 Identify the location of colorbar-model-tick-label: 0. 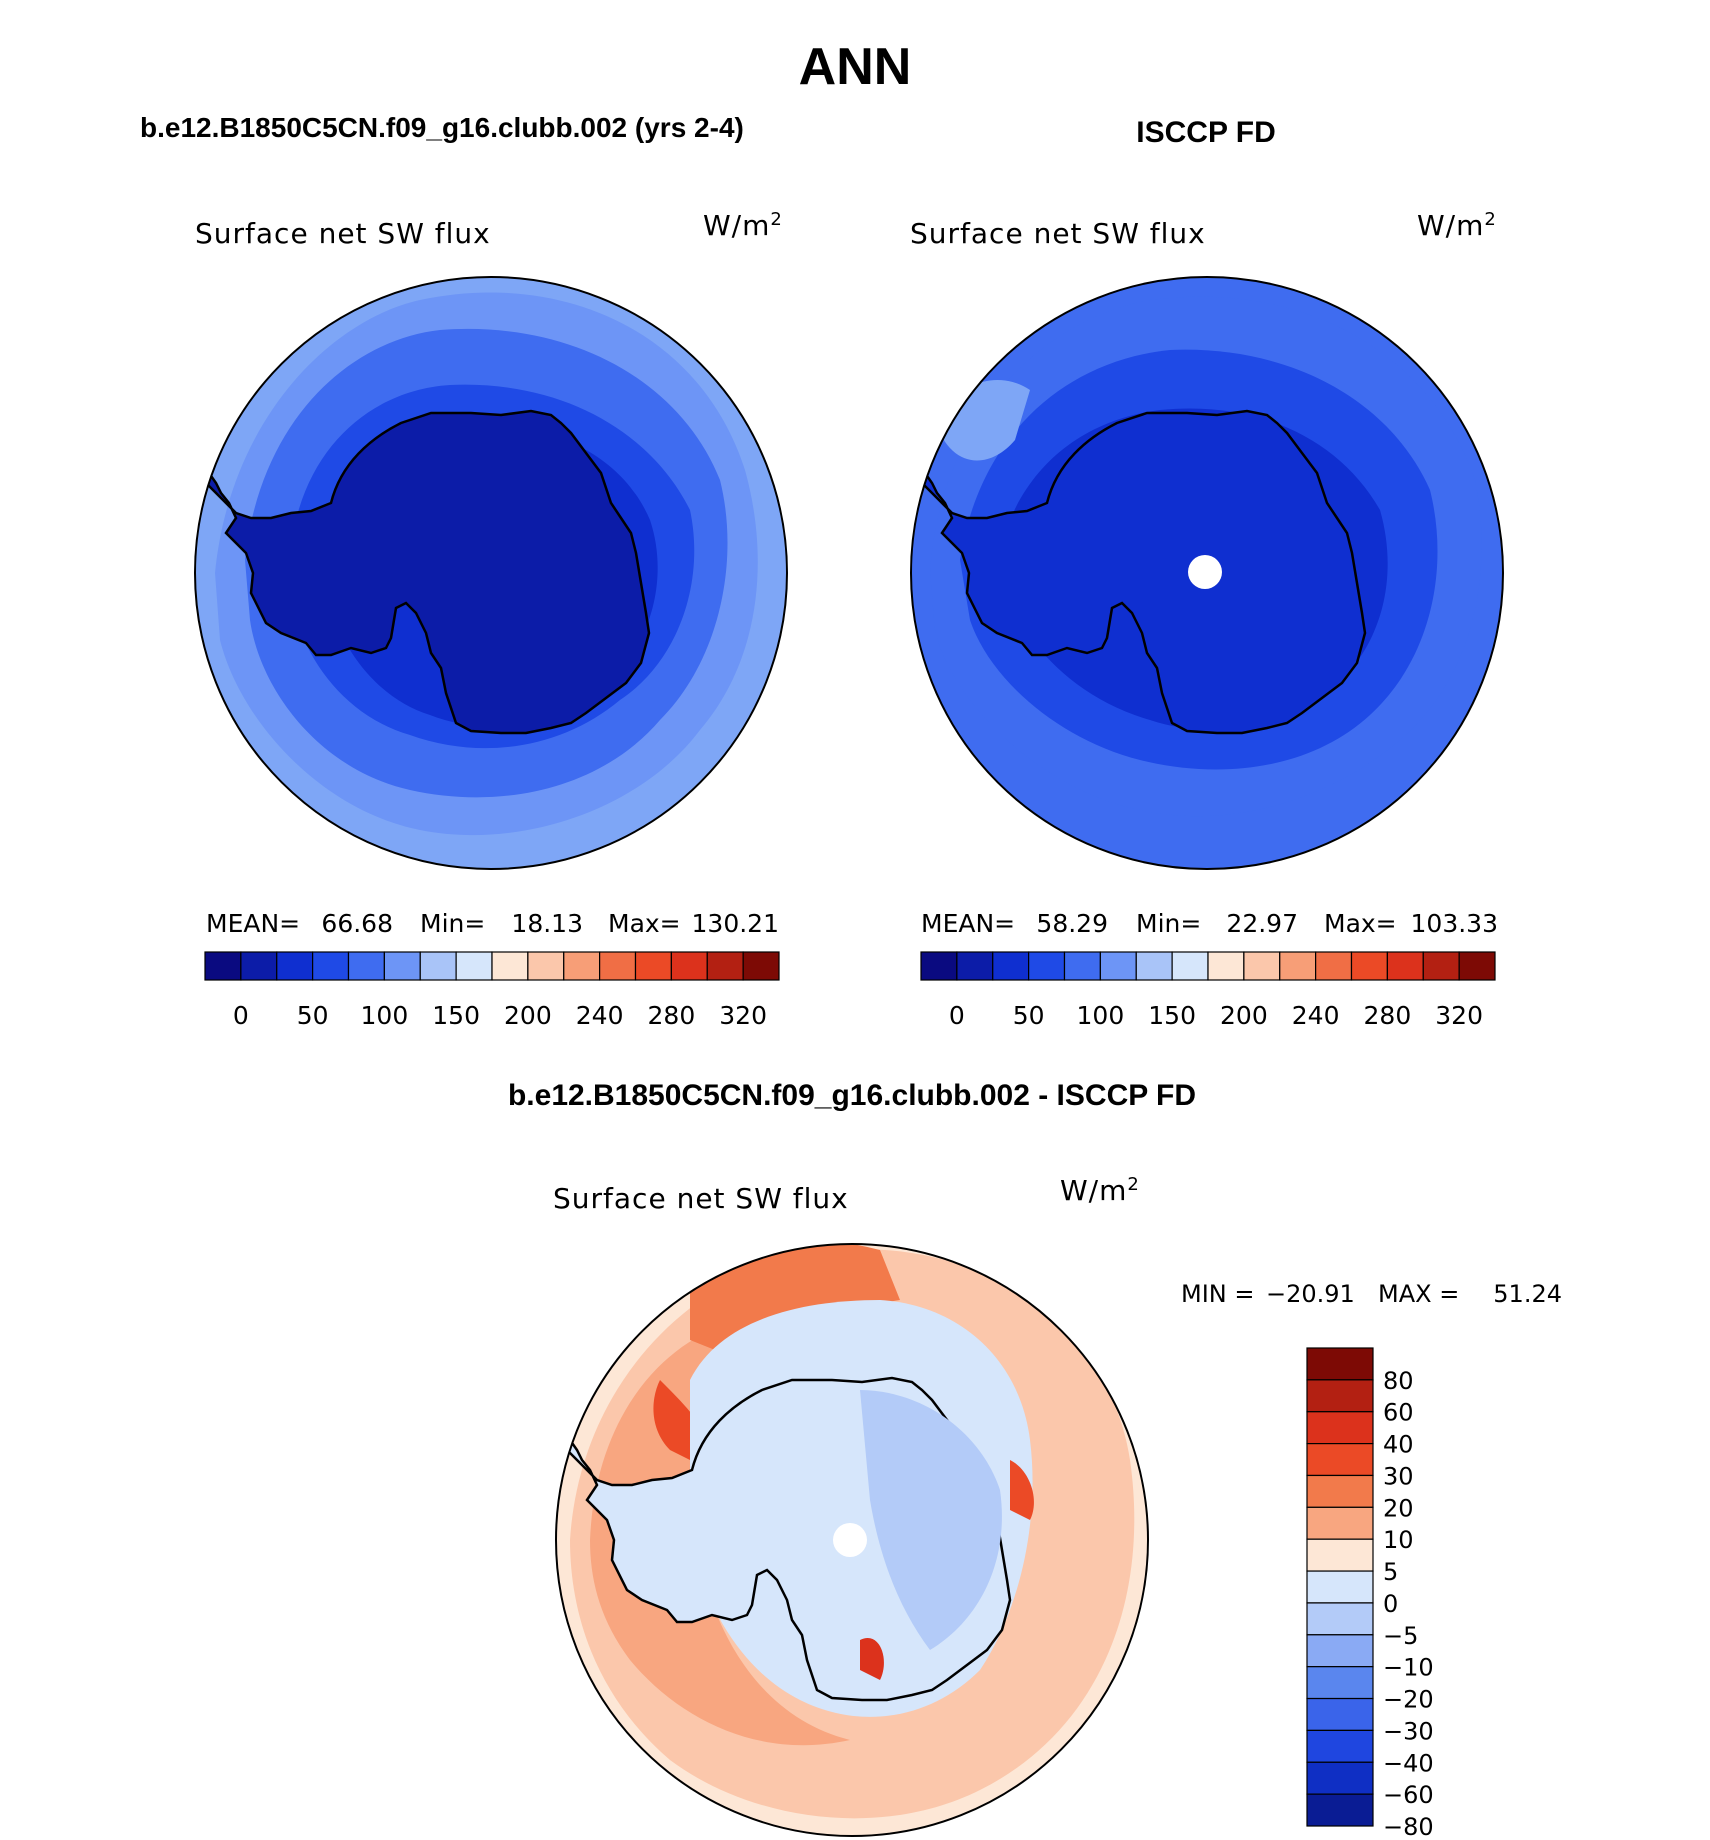
(241, 1015).